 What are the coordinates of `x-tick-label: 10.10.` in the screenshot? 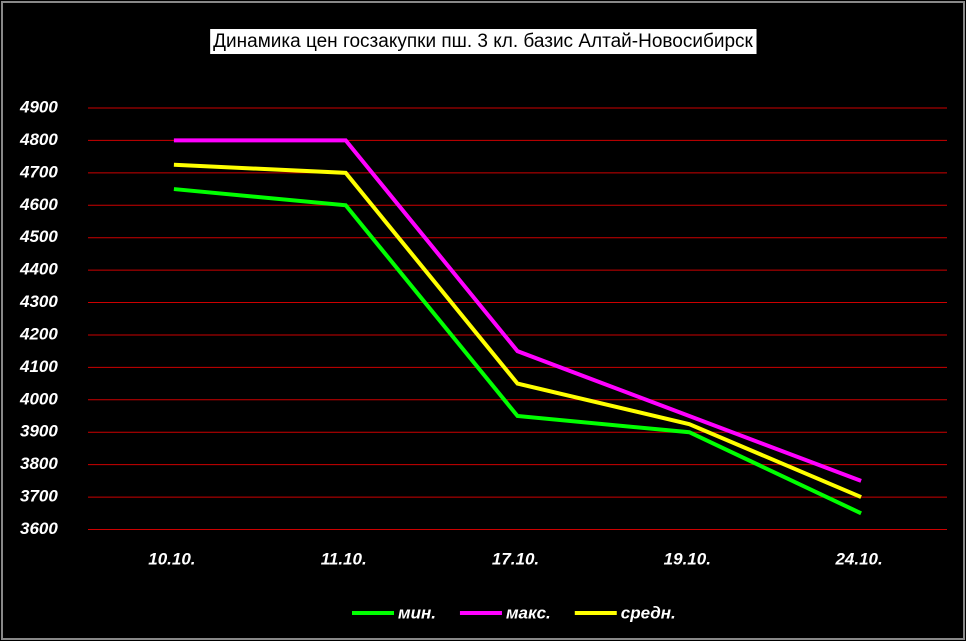 It's located at (171, 558).